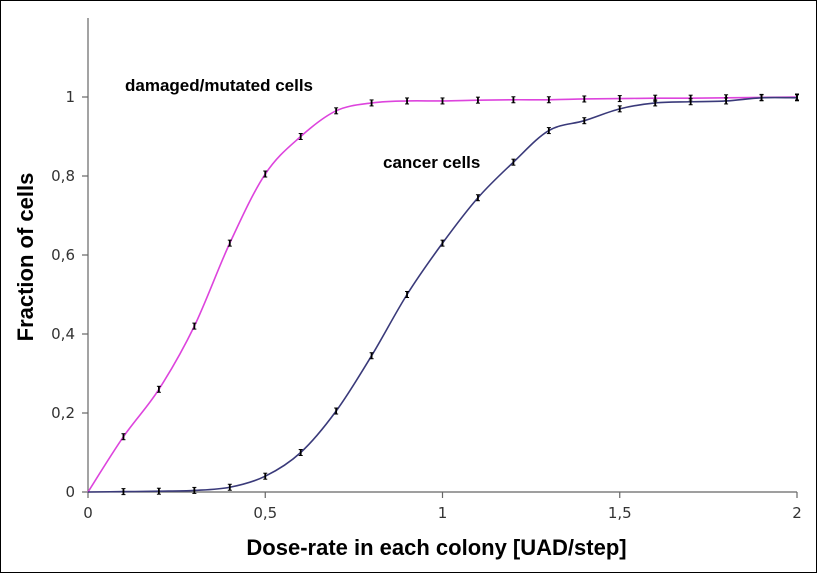 This screenshot has width=817, height=573. Describe the element at coordinates (88, 513) in the screenshot. I see `x-tick-label: 0` at that location.